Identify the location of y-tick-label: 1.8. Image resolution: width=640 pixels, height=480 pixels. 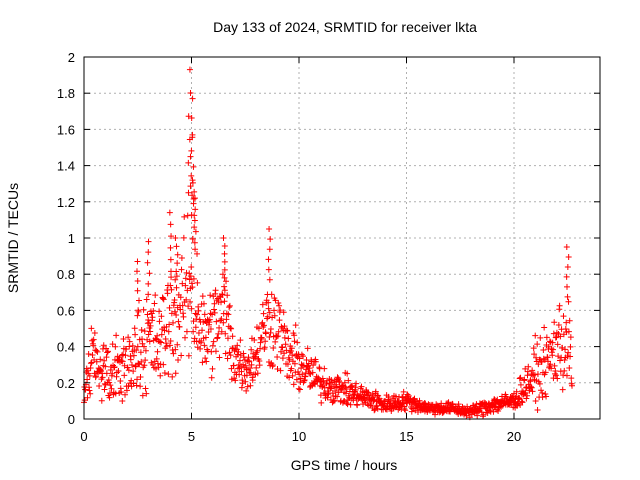
(66, 93).